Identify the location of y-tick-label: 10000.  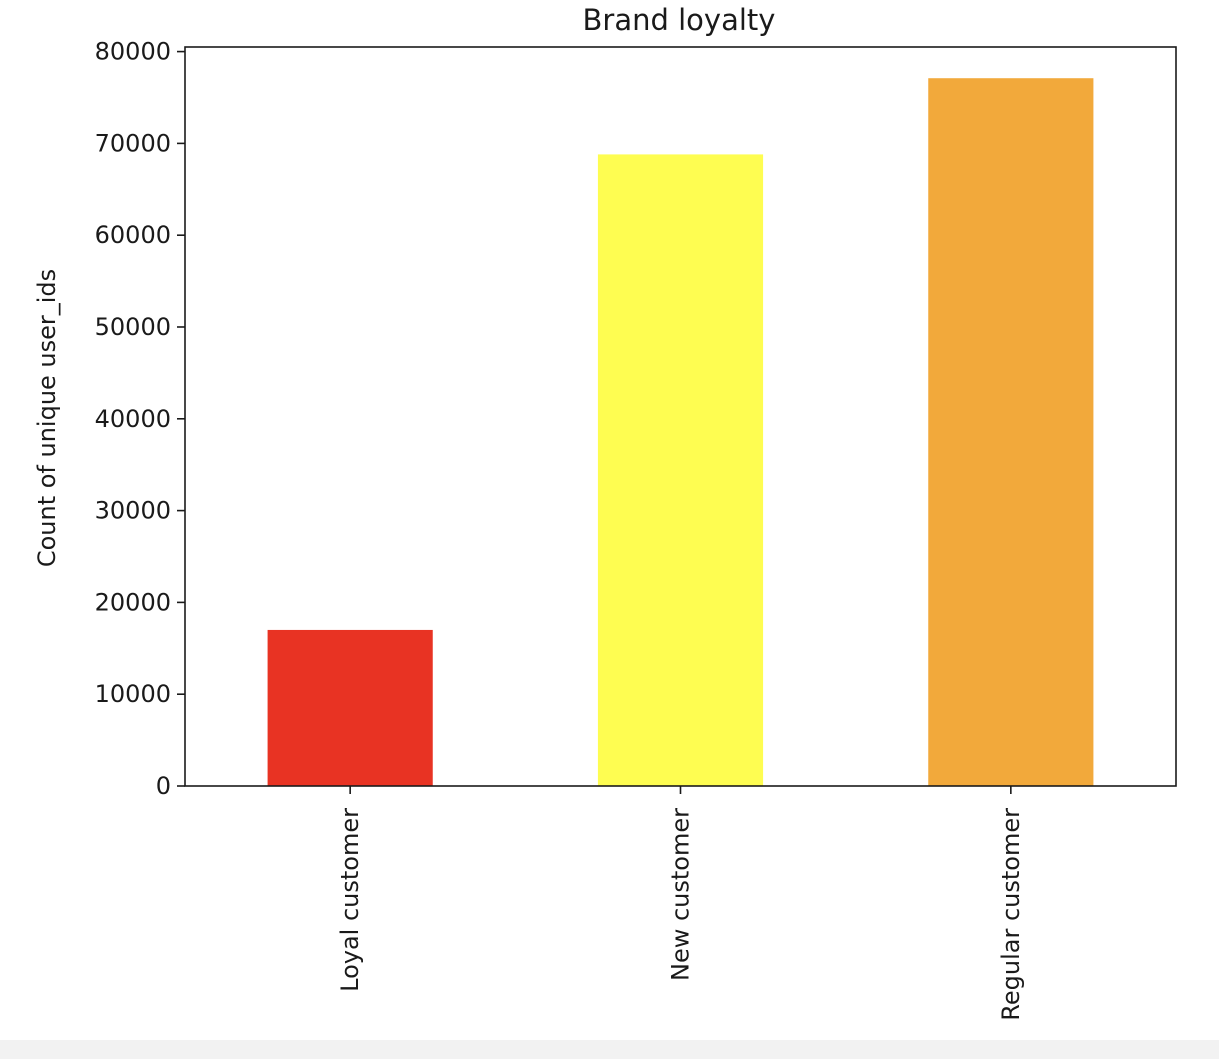
(133, 694).